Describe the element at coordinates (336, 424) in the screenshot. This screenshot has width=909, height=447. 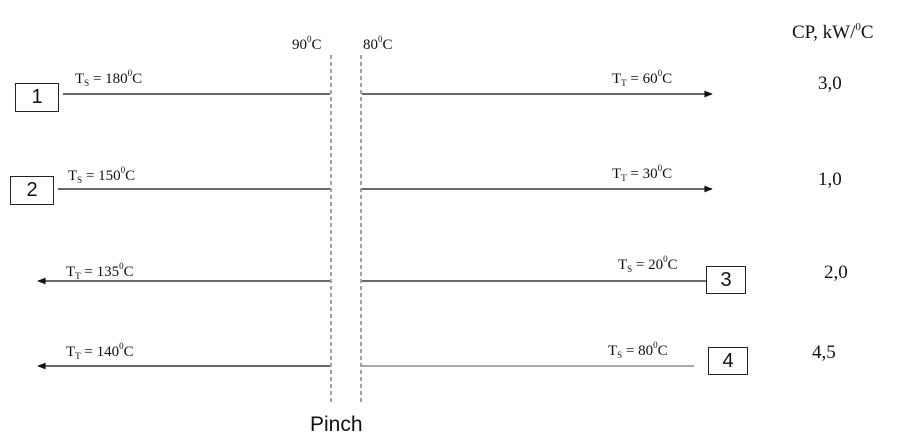
I see `pinch-label: Pinch` at that location.